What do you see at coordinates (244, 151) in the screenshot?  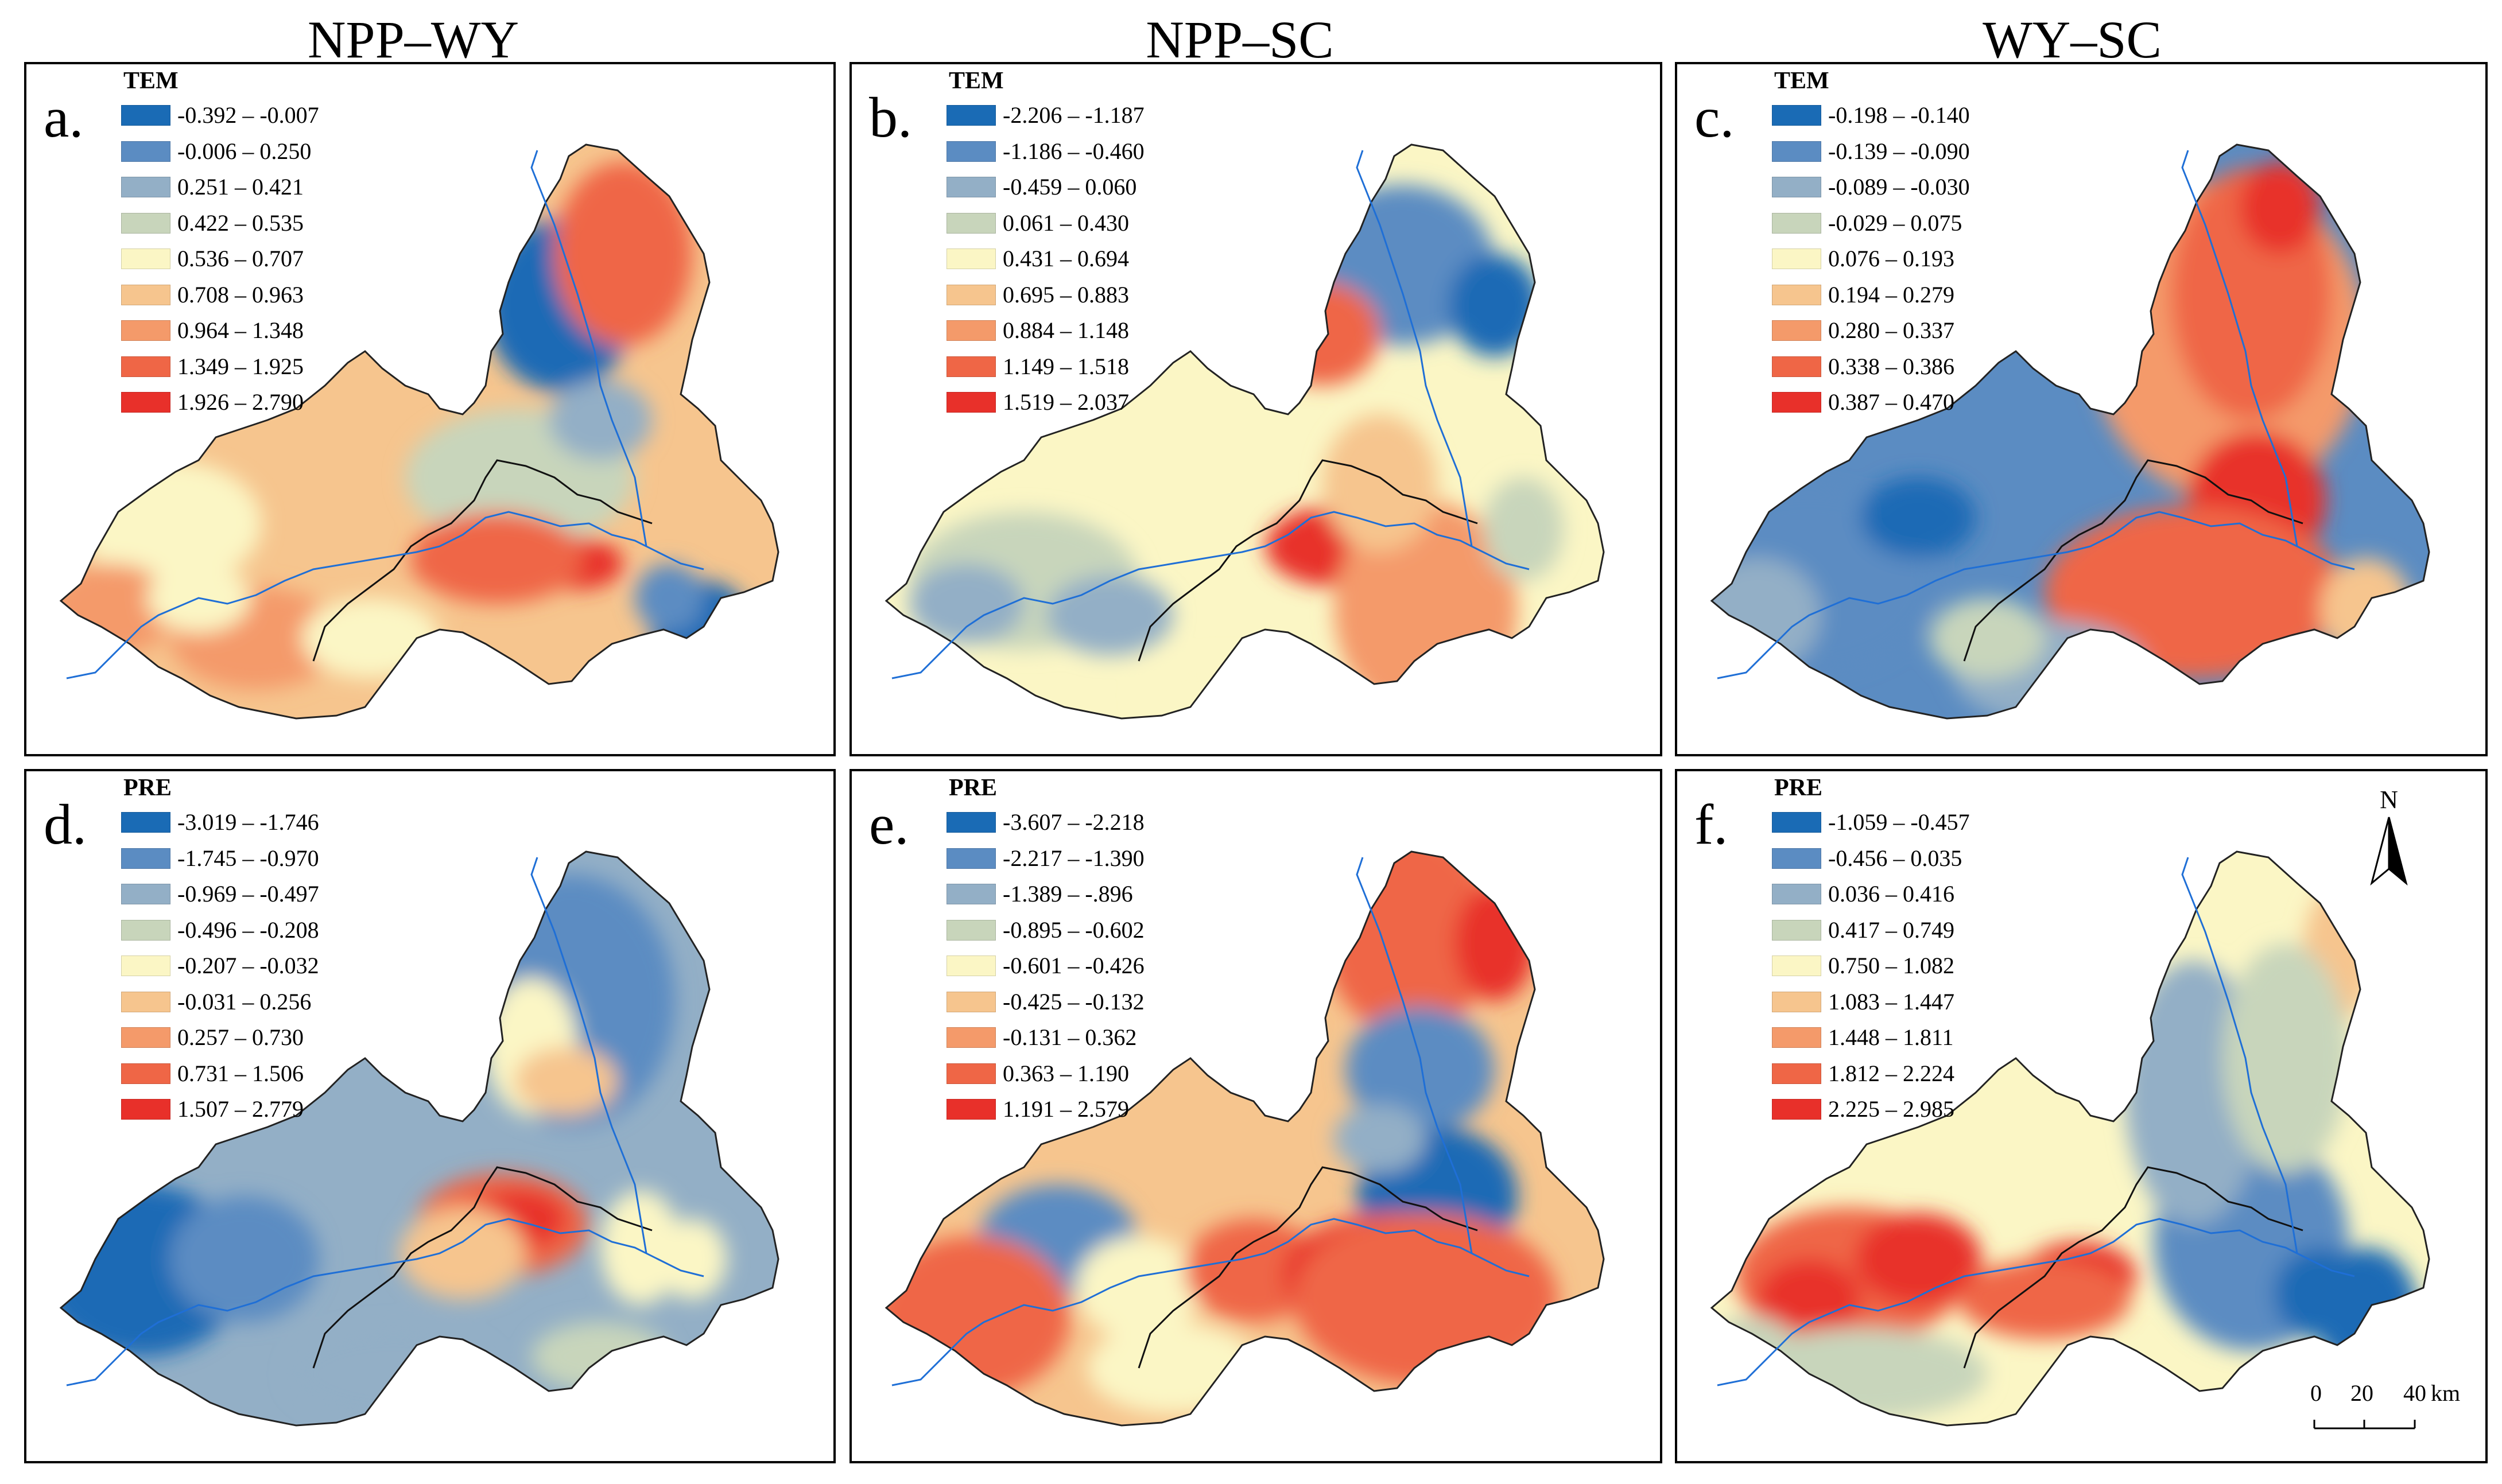 I see `legend-label: -0.006 – 0.250` at bounding box center [244, 151].